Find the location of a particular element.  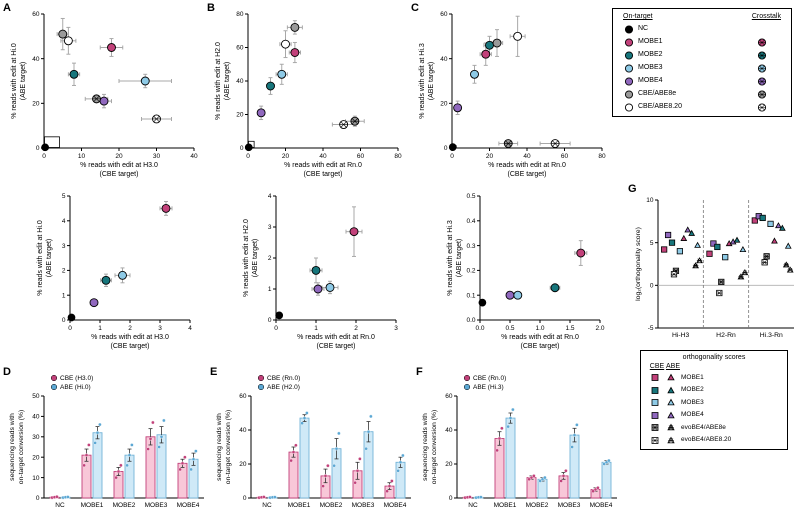

svg-text: CBE (Rn.0) is located at coordinates (489, 378).